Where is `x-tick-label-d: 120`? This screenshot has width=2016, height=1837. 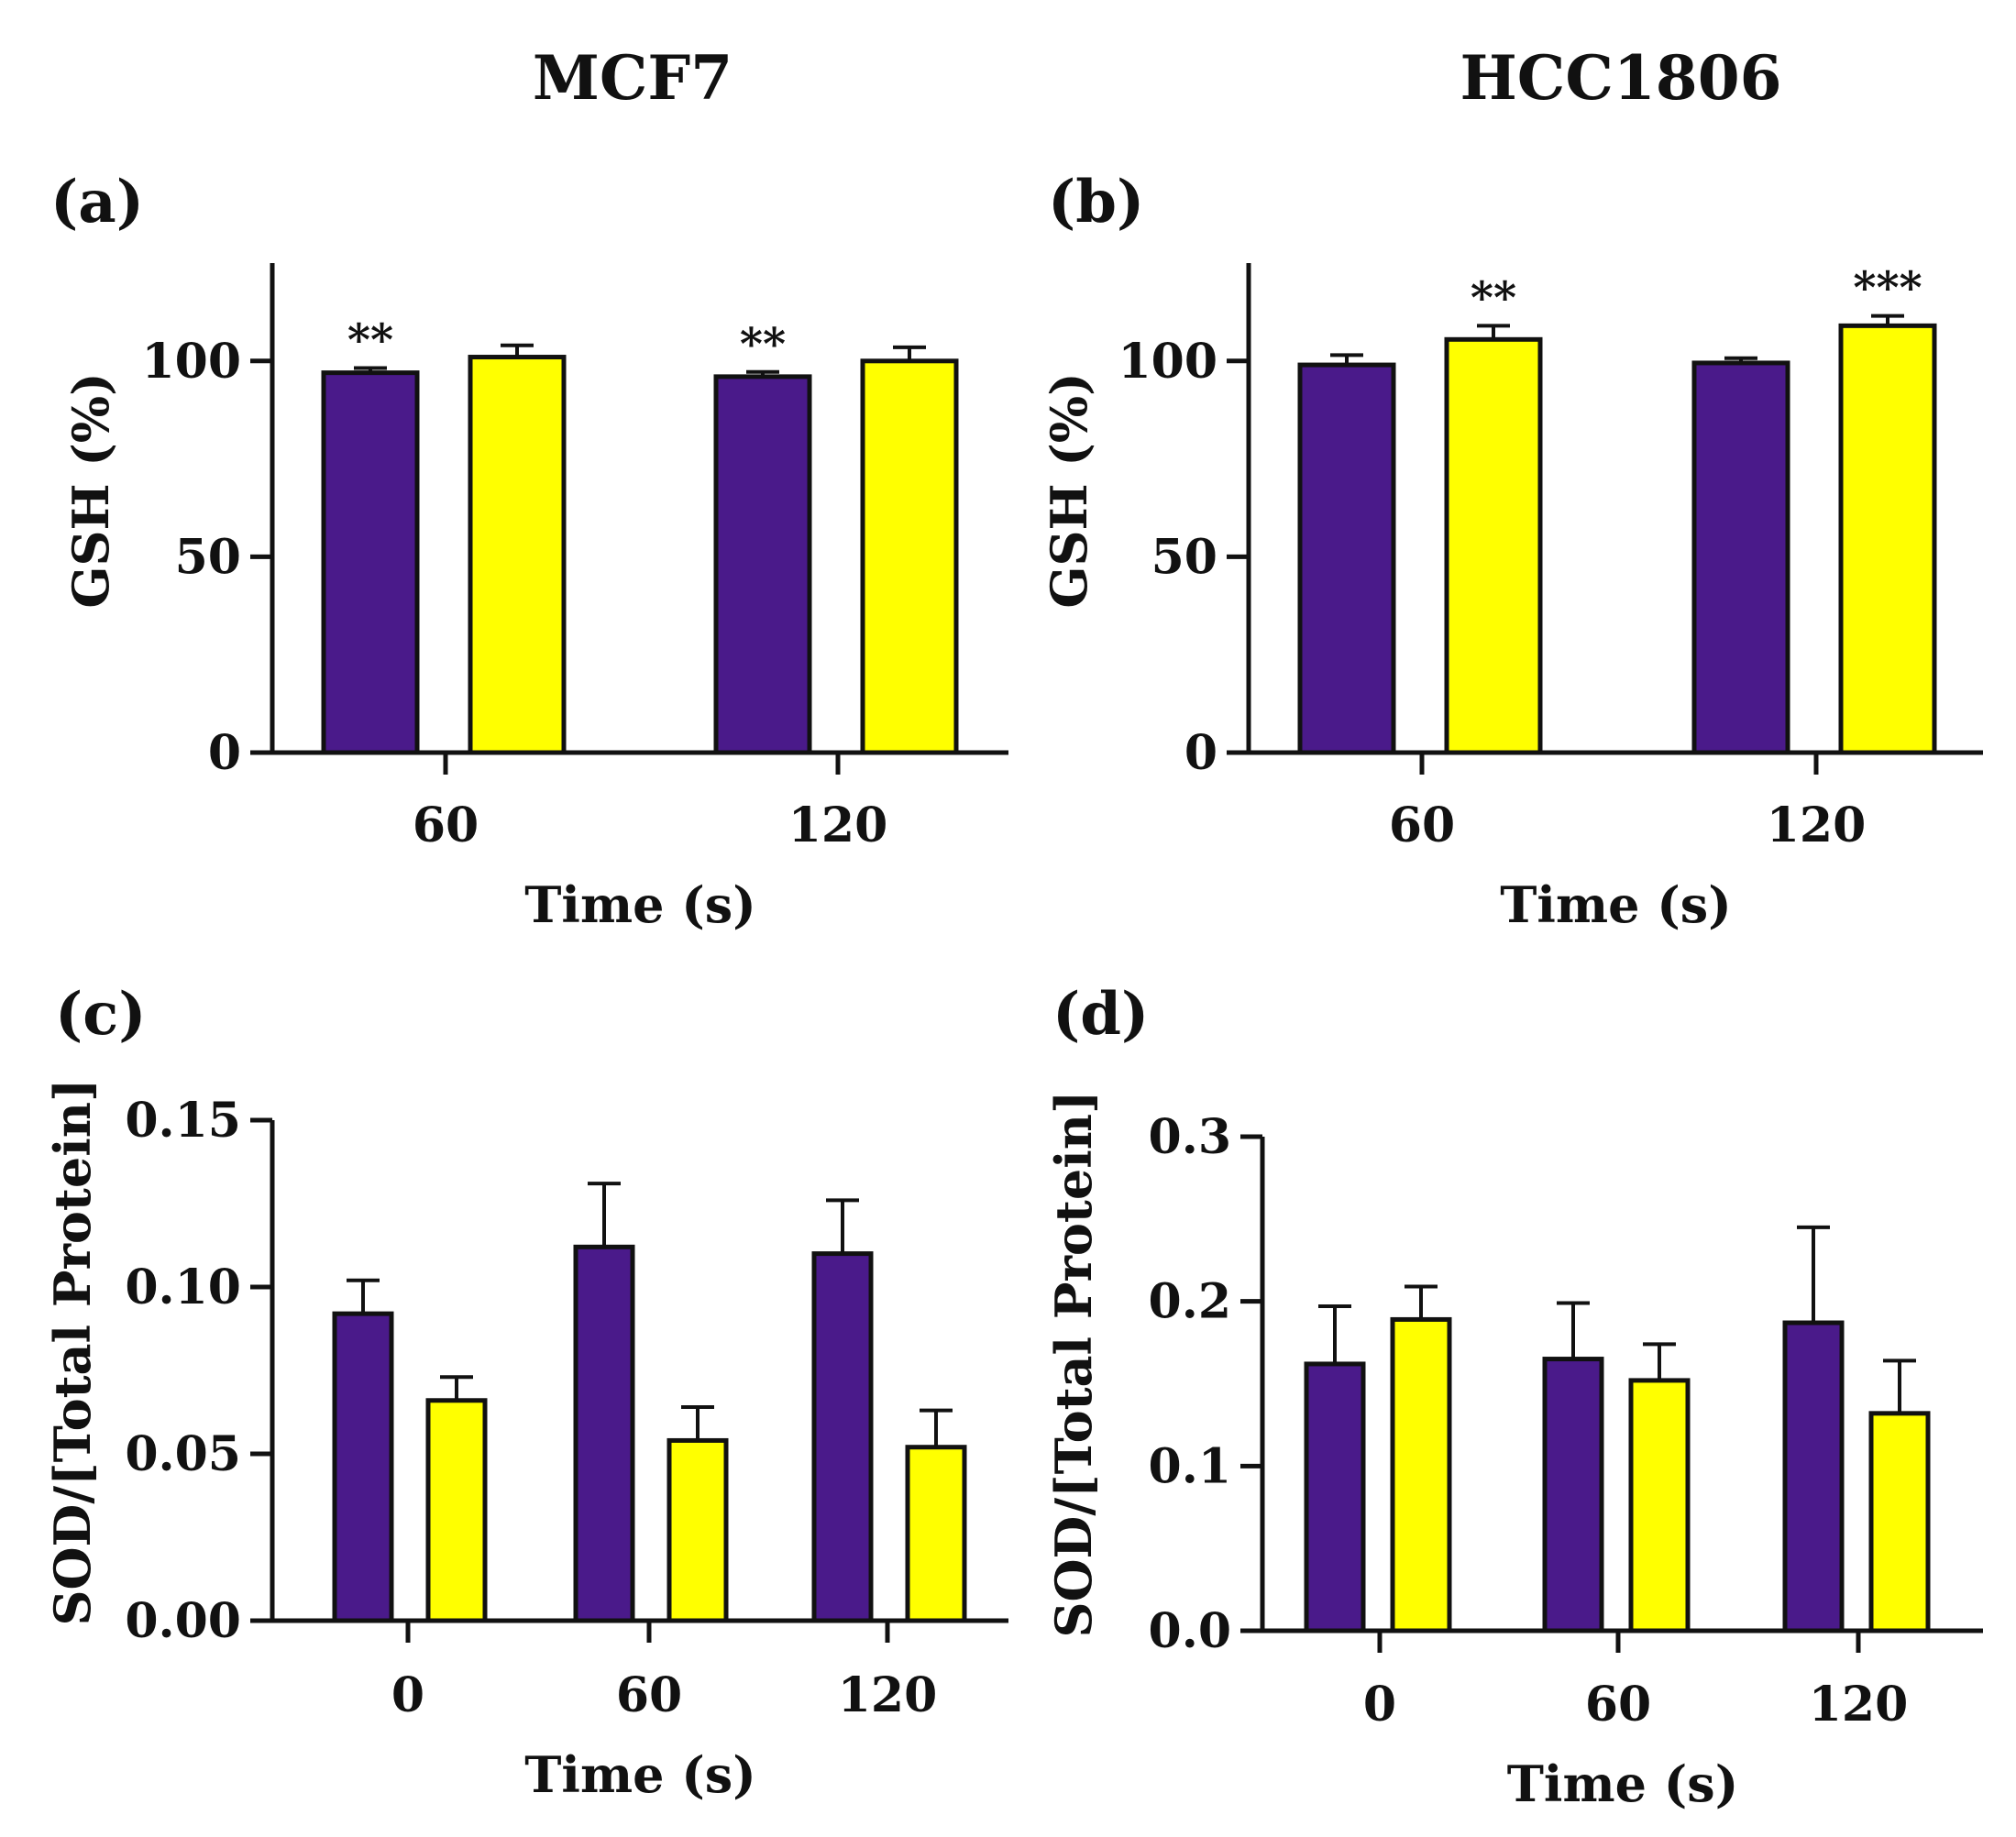
x-tick-label-d: 120 is located at coordinates (1859, 1704).